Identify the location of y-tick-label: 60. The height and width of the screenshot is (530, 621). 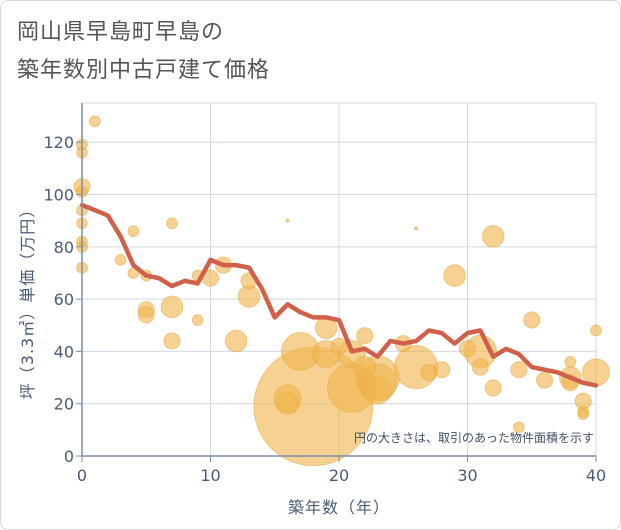
(64, 299).